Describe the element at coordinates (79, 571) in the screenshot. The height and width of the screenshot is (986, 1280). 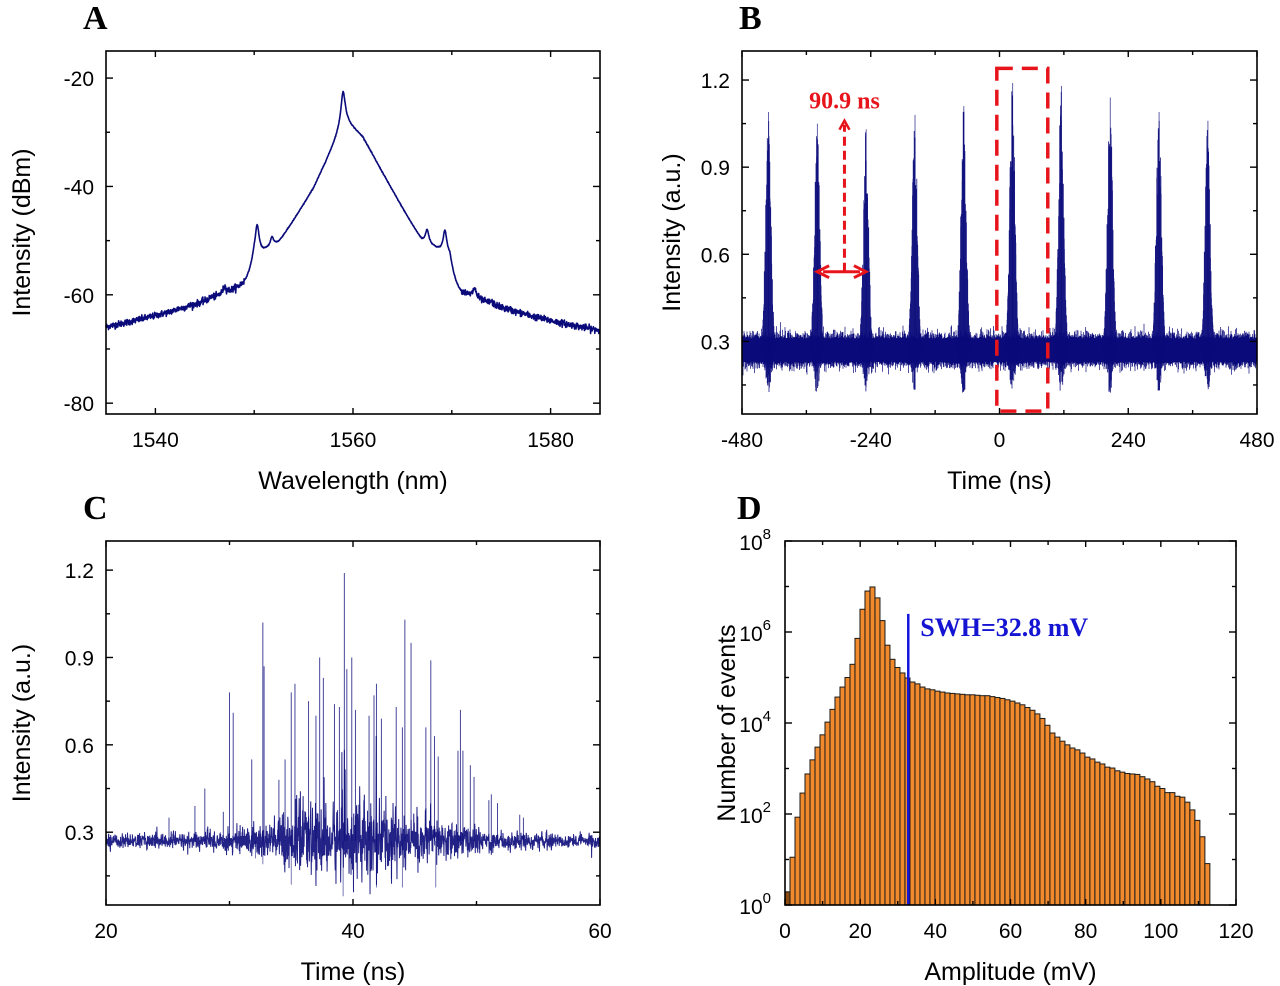
I see `y-tick-label: 1.2` at that location.